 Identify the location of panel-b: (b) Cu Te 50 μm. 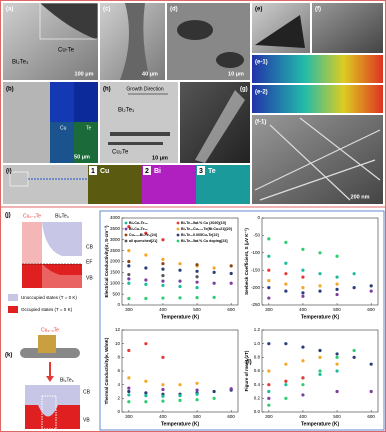
(50, 122).